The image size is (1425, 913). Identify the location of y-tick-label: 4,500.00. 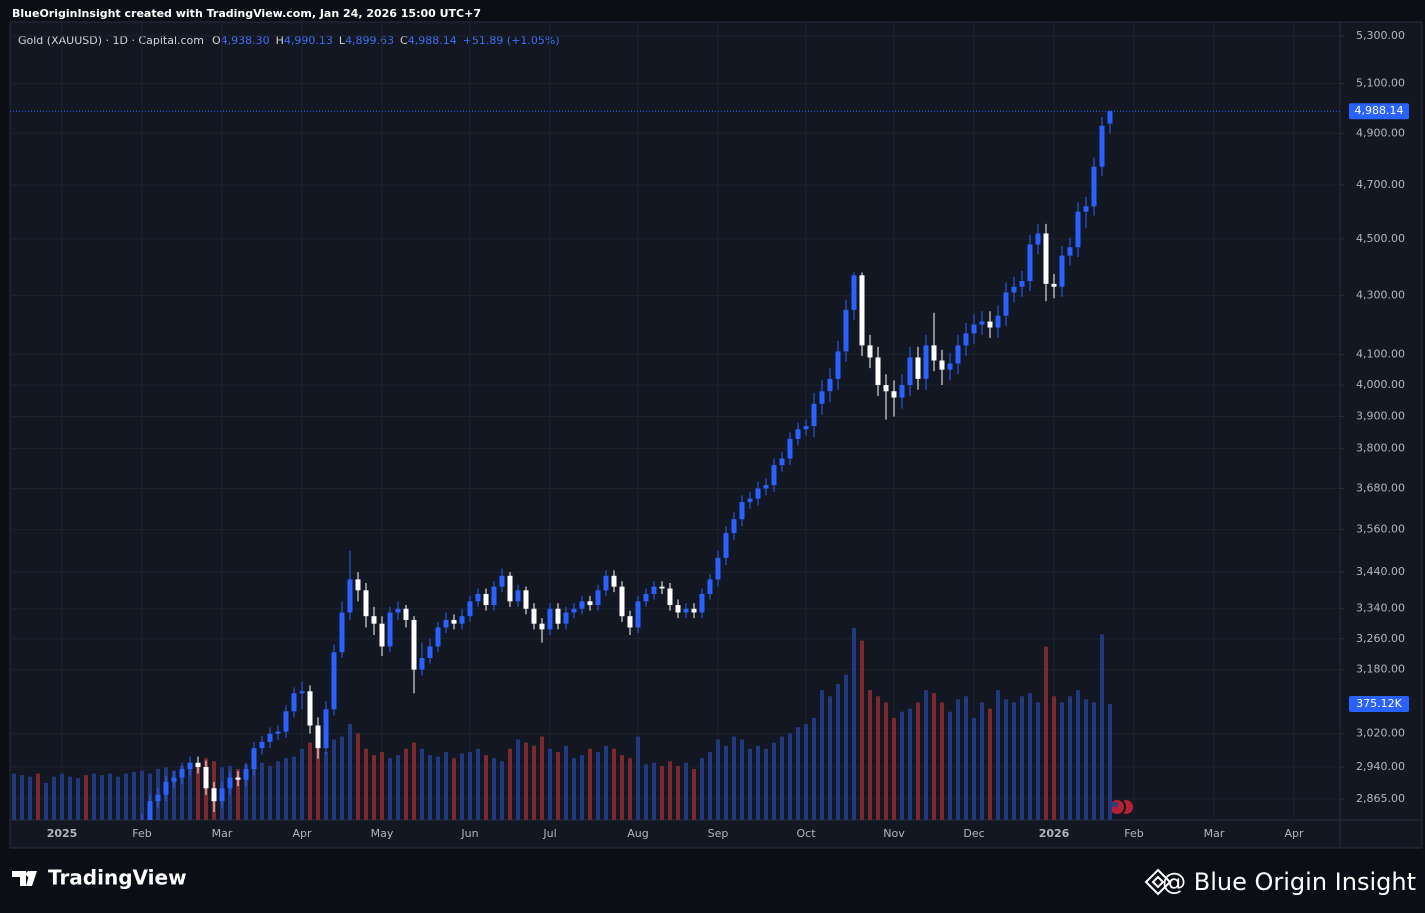
(1380, 238).